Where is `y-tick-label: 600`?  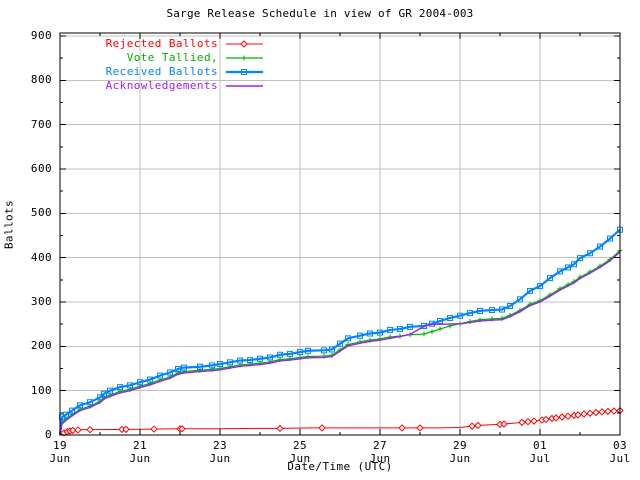
y-tick-label: 600 is located at coordinates (41, 168).